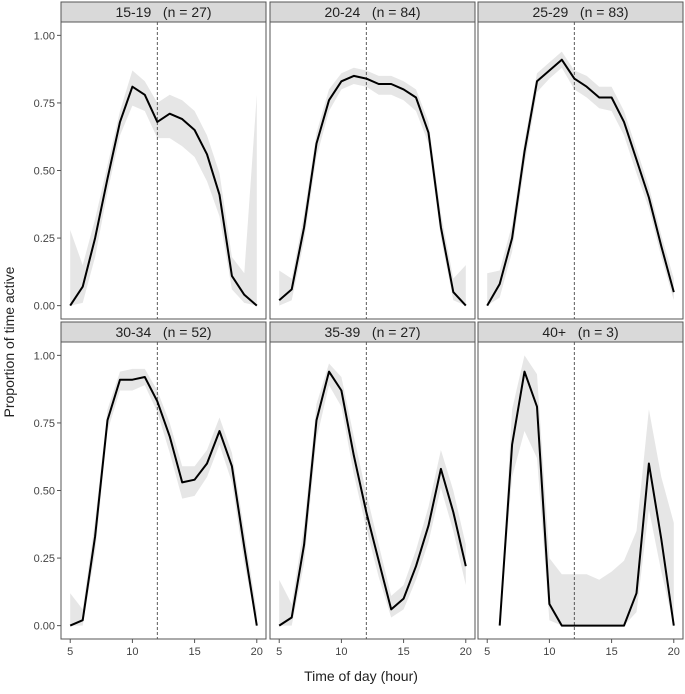 The image size is (685, 694). What do you see at coordinates (372, 12) in the screenshot?
I see `panel-title: 20-24 (n = 84)` at bounding box center [372, 12].